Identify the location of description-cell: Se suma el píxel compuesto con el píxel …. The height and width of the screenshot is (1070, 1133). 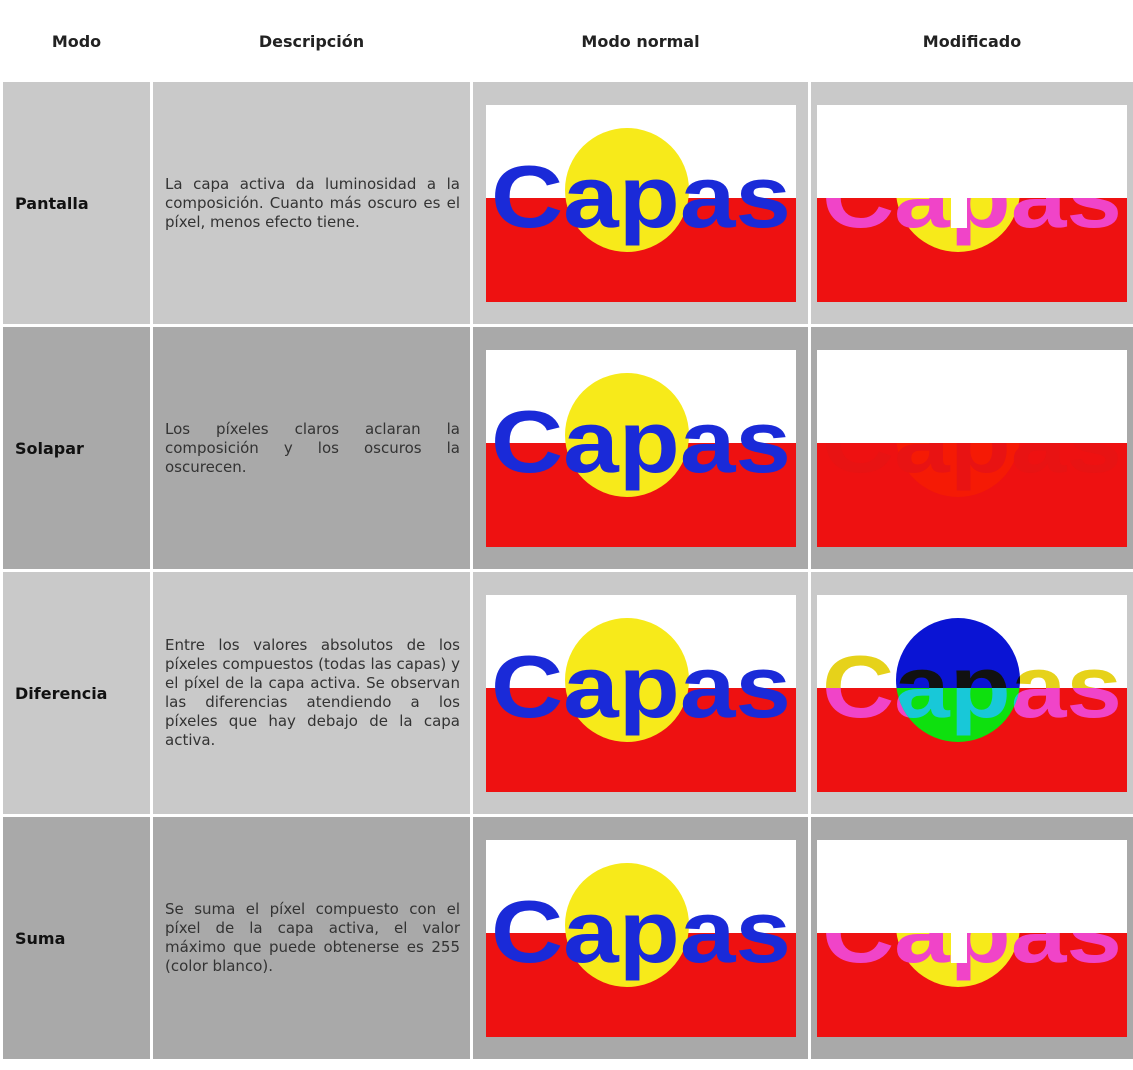
(311, 938).